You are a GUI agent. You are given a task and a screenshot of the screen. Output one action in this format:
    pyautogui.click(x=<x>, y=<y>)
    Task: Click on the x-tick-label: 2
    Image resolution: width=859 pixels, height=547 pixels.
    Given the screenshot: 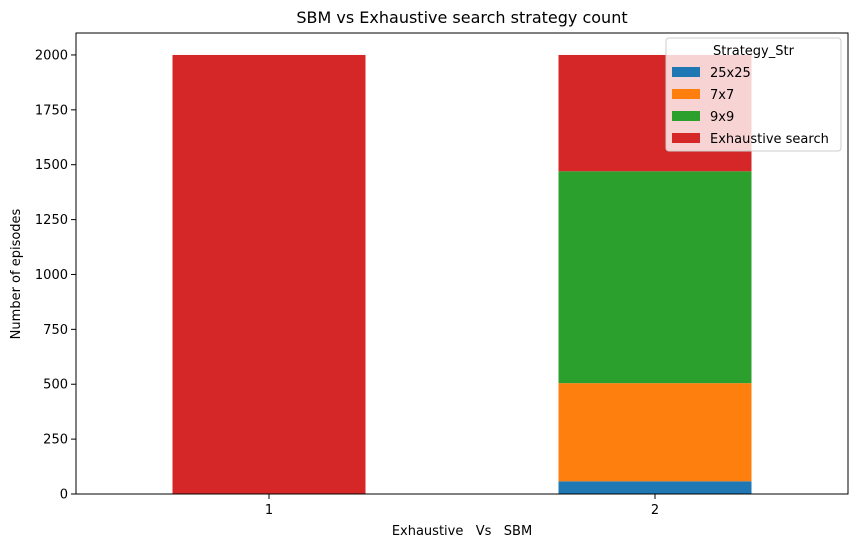 What is the action you would take?
    pyautogui.click(x=655, y=510)
    